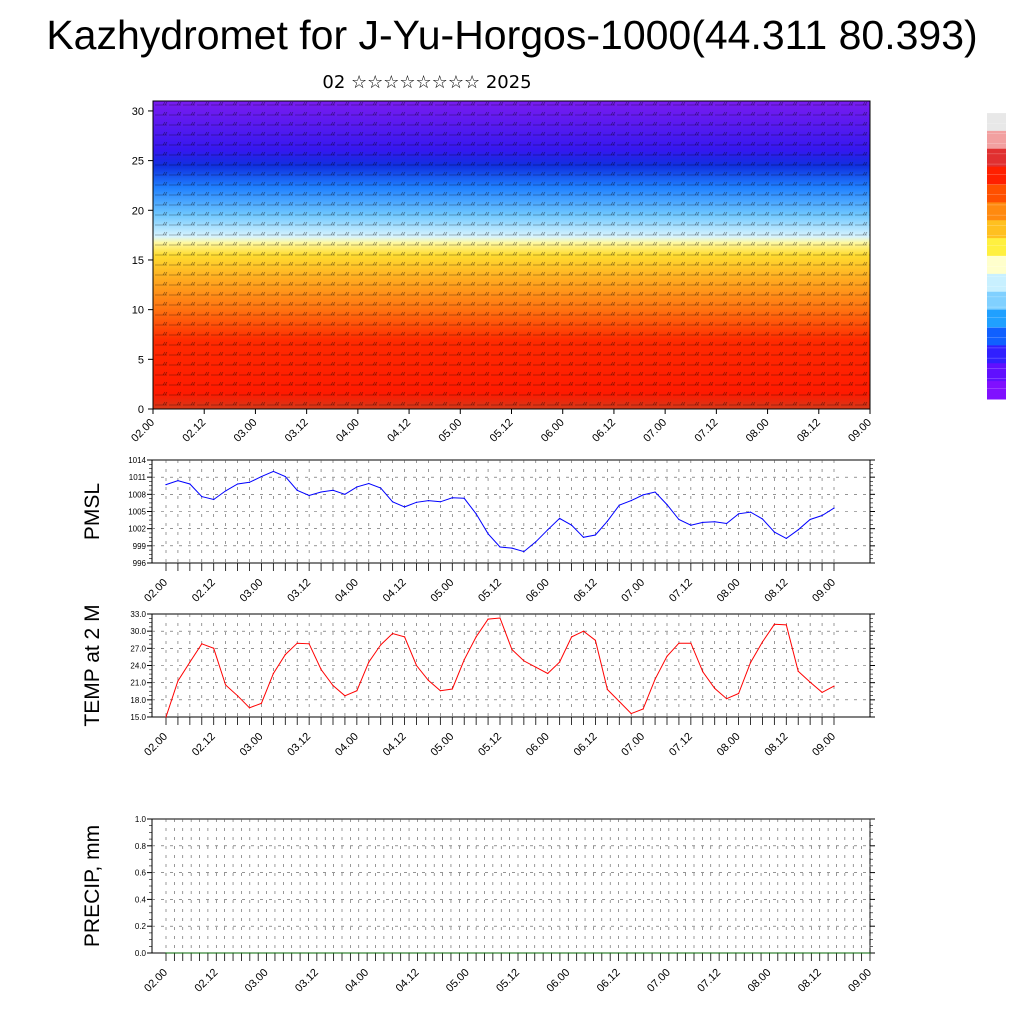 This screenshot has width=1024, height=1024. What do you see at coordinates (141, 926) in the screenshot?
I see `y-tick-label: 0.2` at bounding box center [141, 926].